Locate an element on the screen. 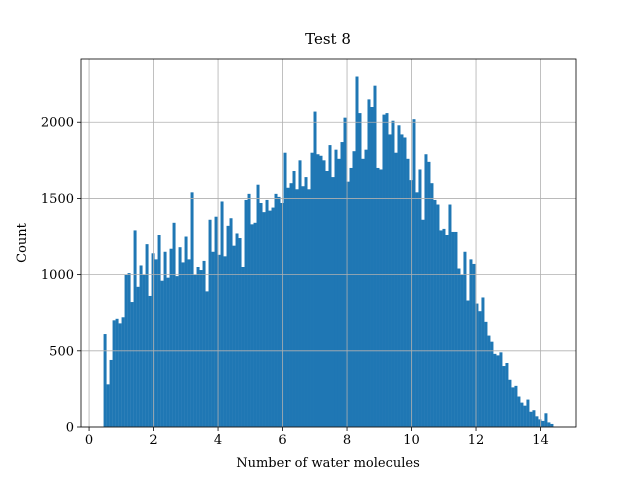  x-axis-label: Number of water molecules is located at coordinates (328, 463).